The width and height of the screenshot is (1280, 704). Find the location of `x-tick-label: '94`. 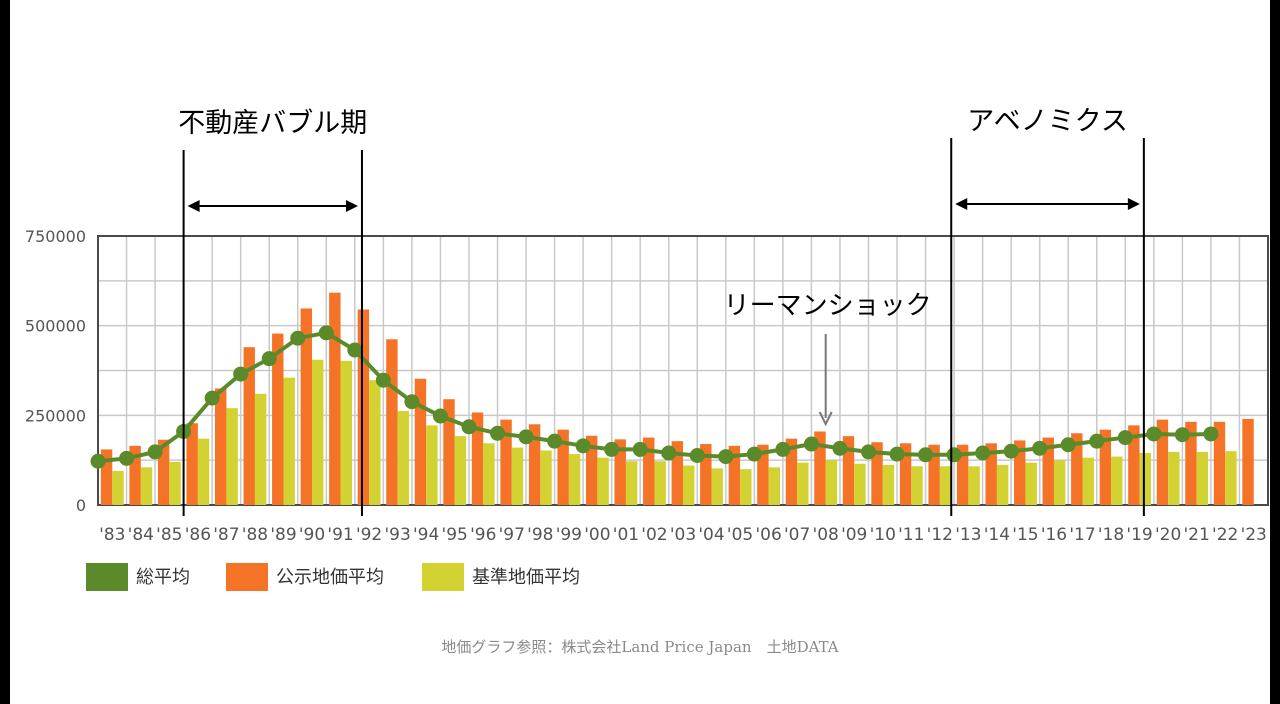

x-tick-label: '94 is located at coordinates (426, 535).